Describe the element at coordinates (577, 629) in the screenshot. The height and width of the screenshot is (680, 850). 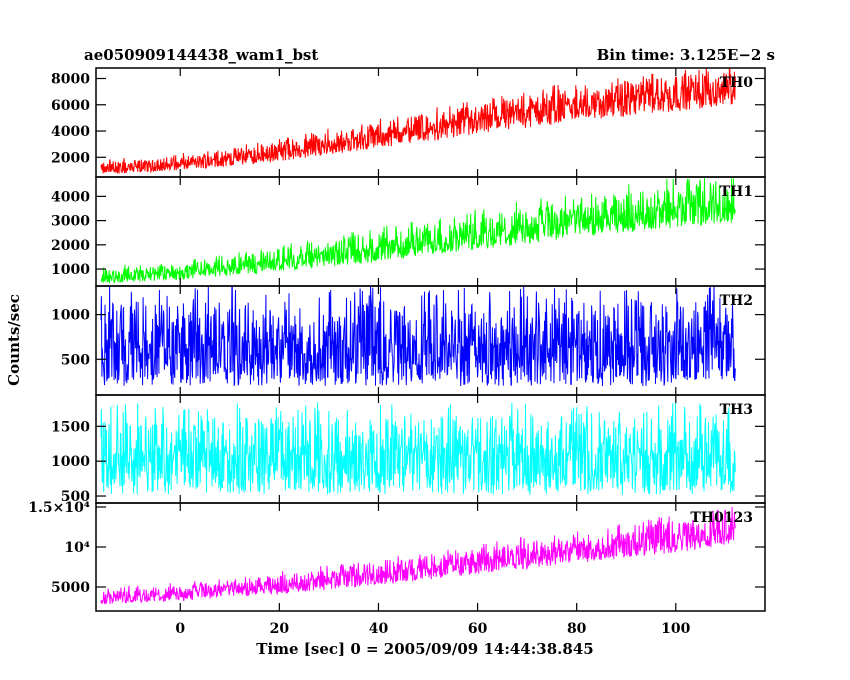
I see `x-tick-label: 80` at that location.